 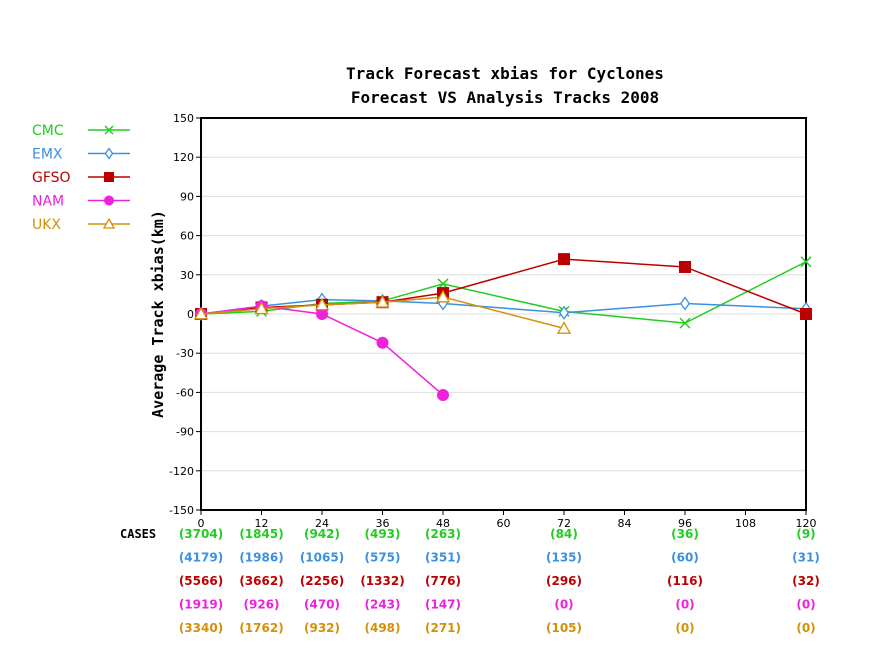 I want to click on y-tick-label: 120, so click(x=183, y=157).